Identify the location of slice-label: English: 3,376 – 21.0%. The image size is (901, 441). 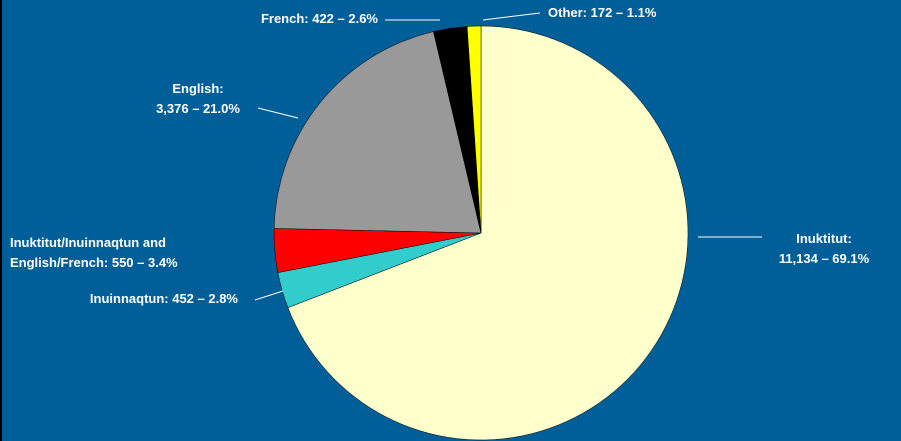
(198, 98).